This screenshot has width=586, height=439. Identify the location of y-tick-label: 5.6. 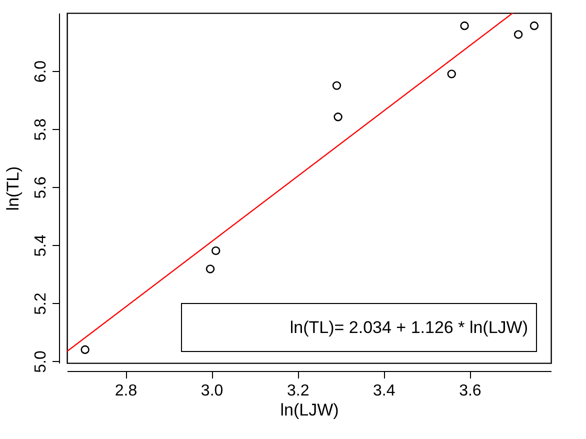
(41, 187).